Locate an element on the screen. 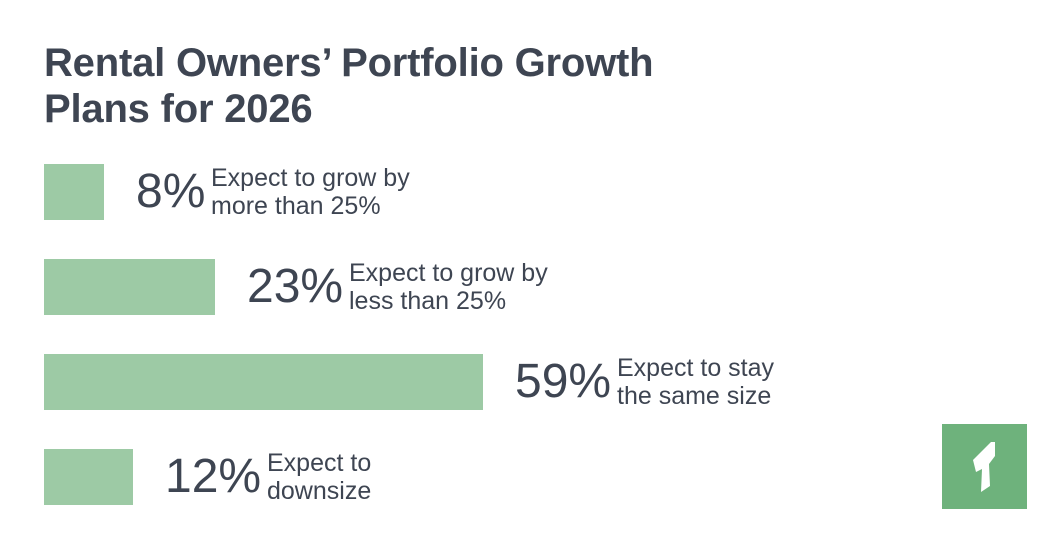 The image size is (1063, 546). bar-category-label-line-2: downsize is located at coordinates (319, 491).